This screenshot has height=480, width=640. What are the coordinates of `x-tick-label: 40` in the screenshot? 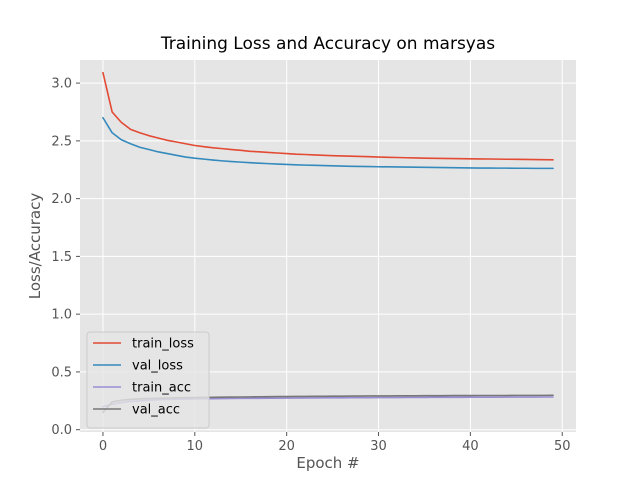 It's located at (470, 446).